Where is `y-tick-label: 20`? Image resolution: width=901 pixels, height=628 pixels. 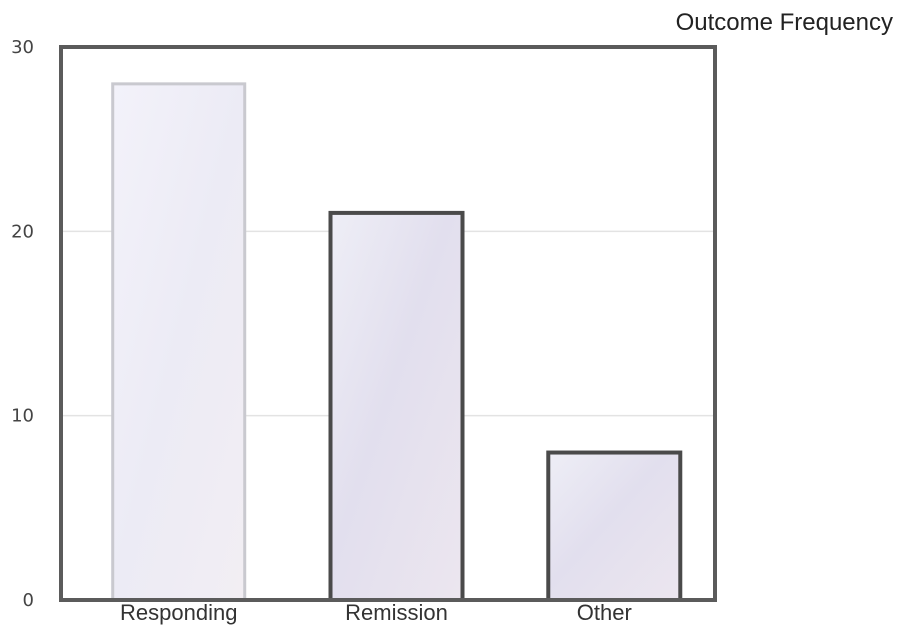
y-tick-label: 20 is located at coordinates (22, 231).